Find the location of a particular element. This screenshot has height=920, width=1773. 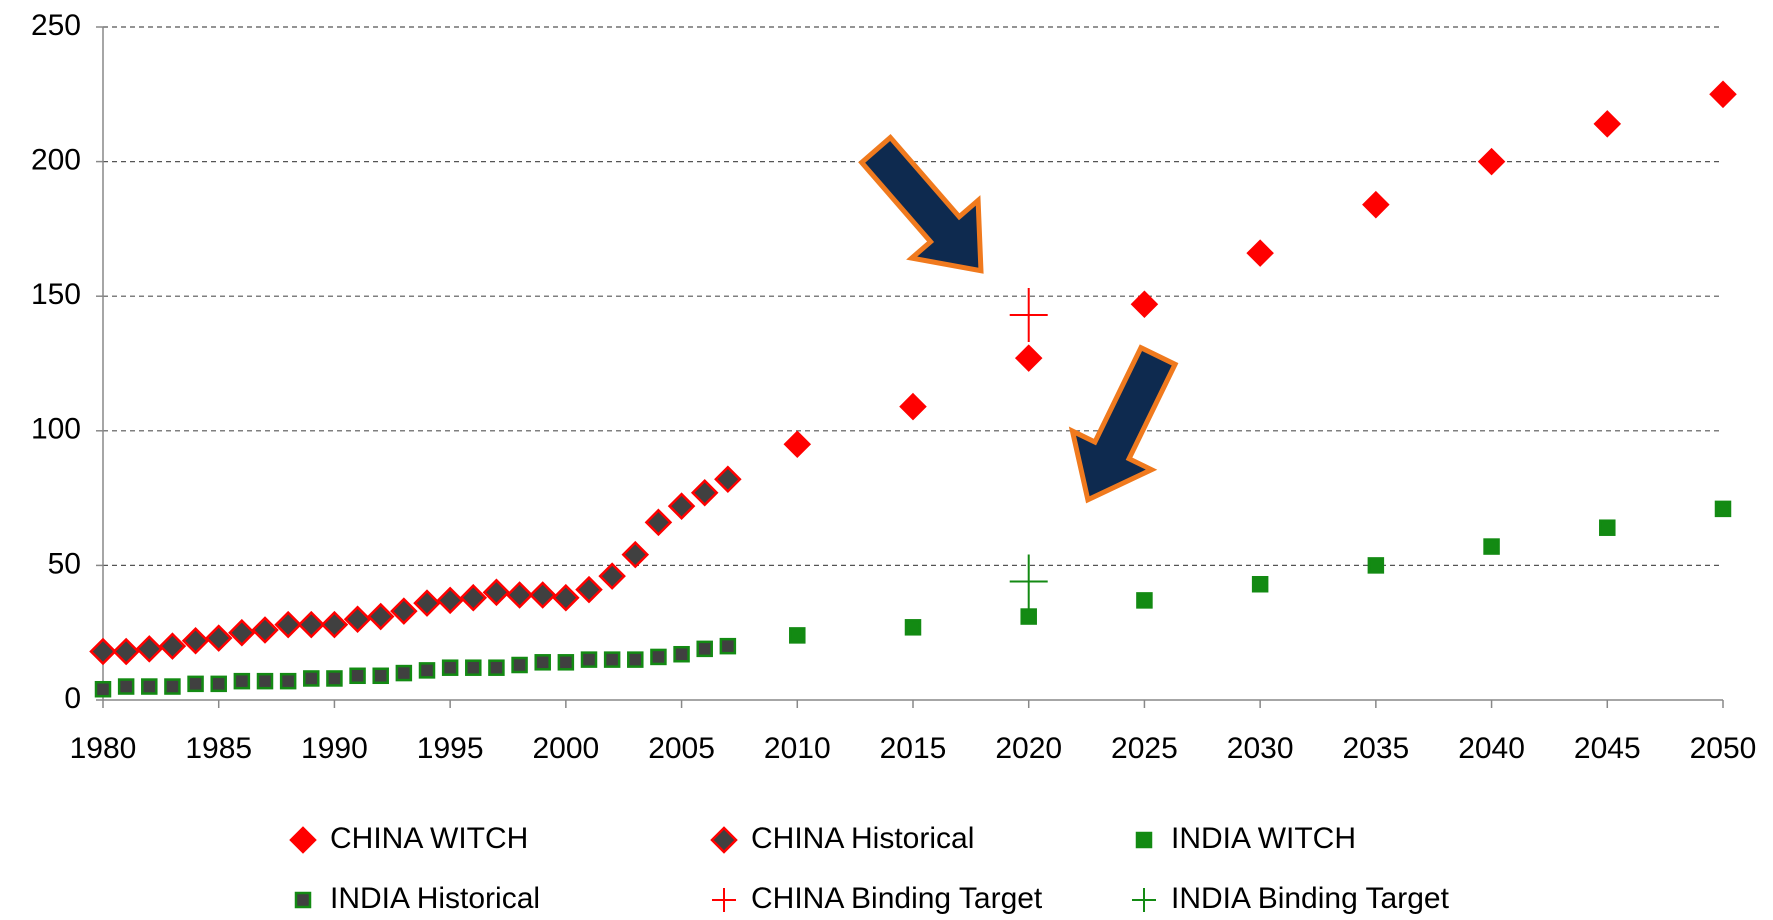

x-tick-label: 2025 is located at coordinates (1144, 748).